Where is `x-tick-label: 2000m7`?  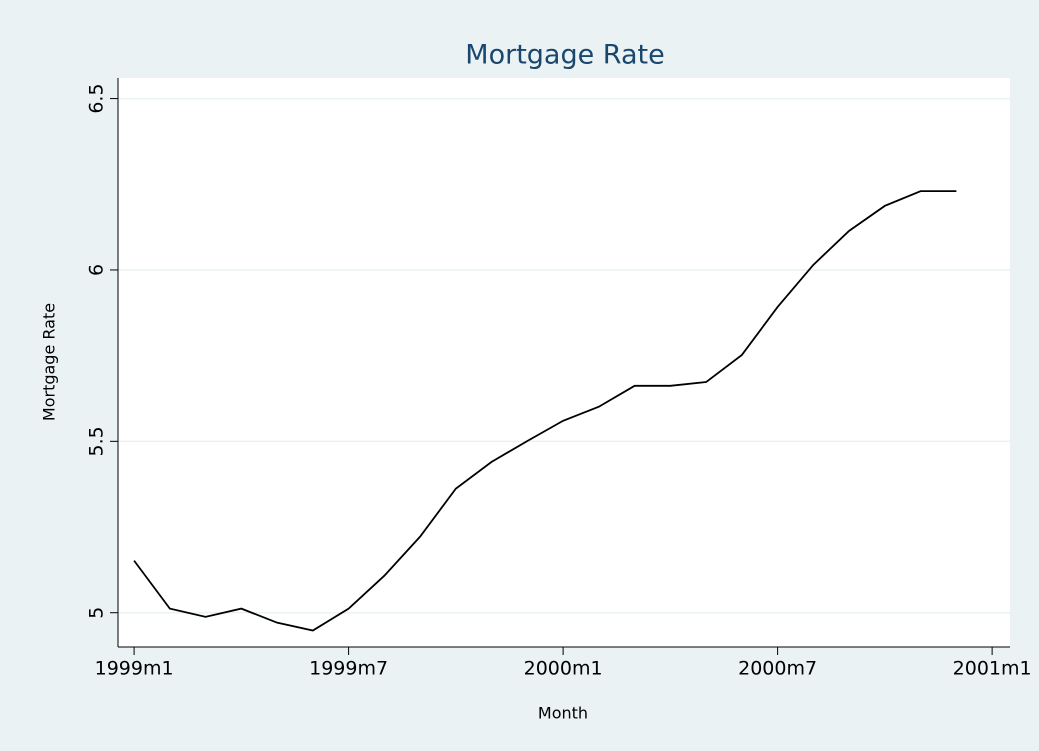
x-tick-label: 2000m7 is located at coordinates (777, 669).